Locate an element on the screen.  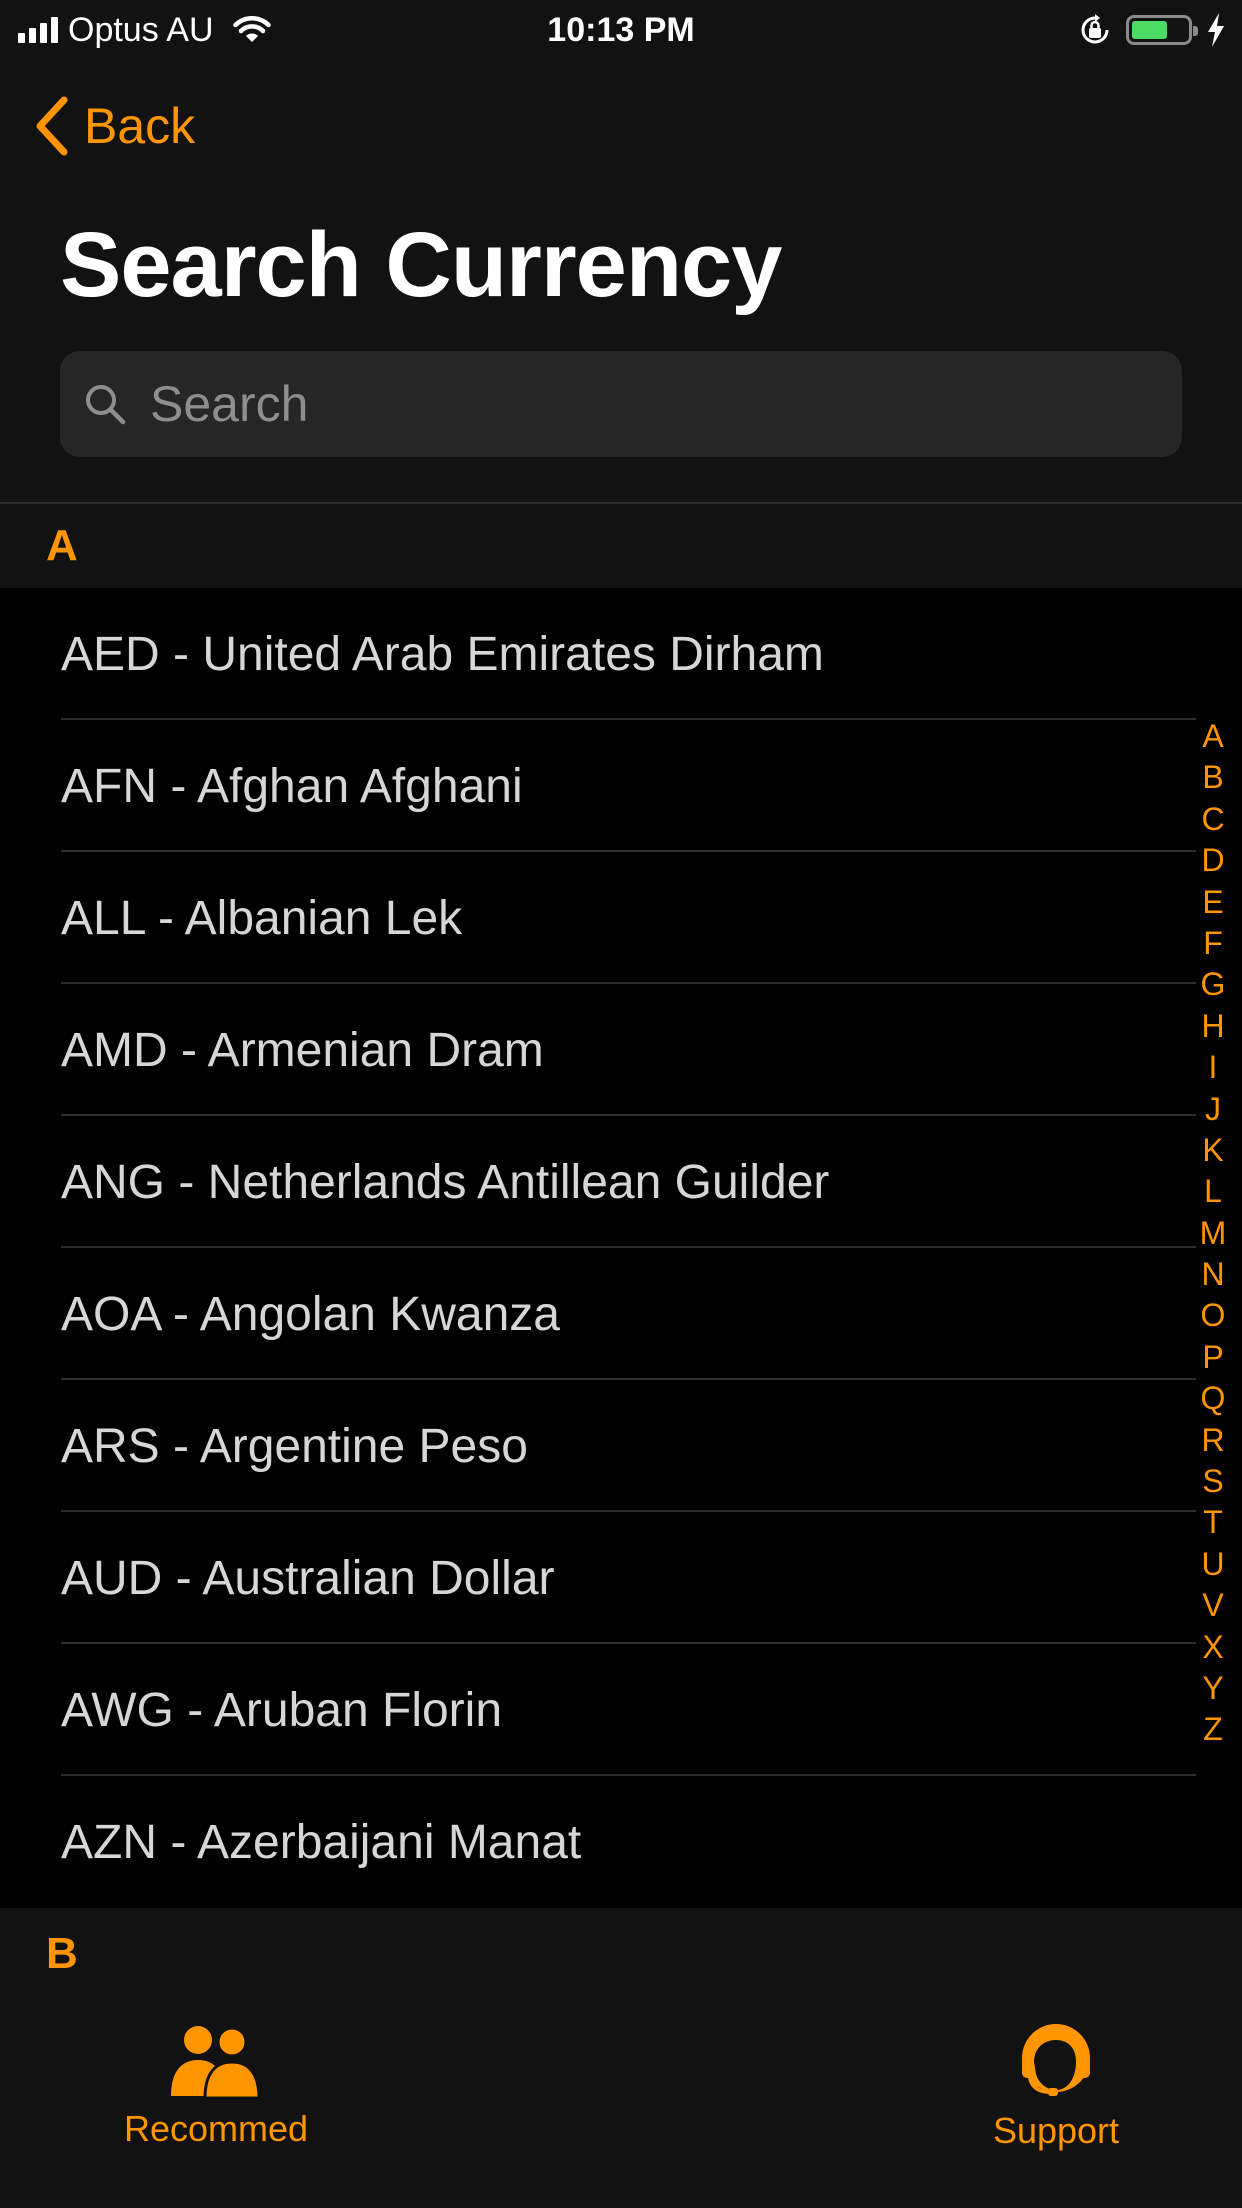
search-icon is located at coordinates (106, 405).